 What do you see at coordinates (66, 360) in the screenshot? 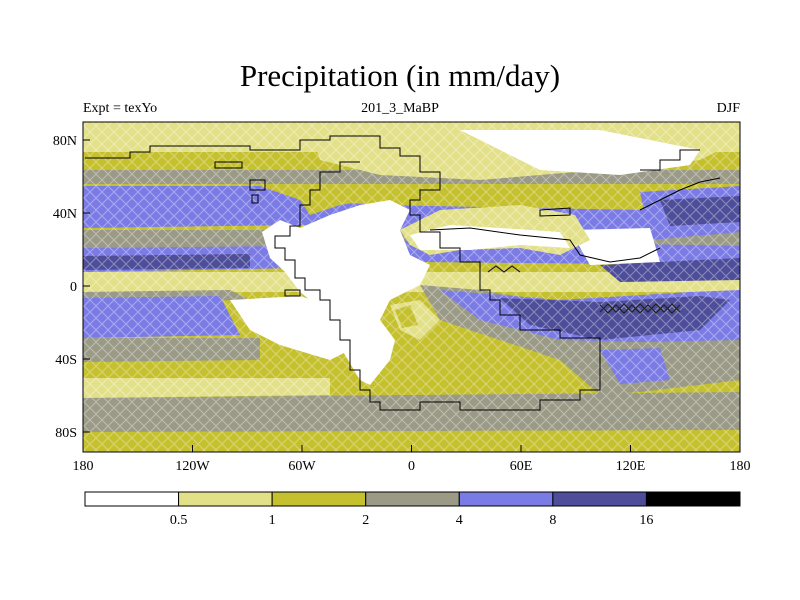
I see `lat-tick-label: 40S` at bounding box center [66, 360].